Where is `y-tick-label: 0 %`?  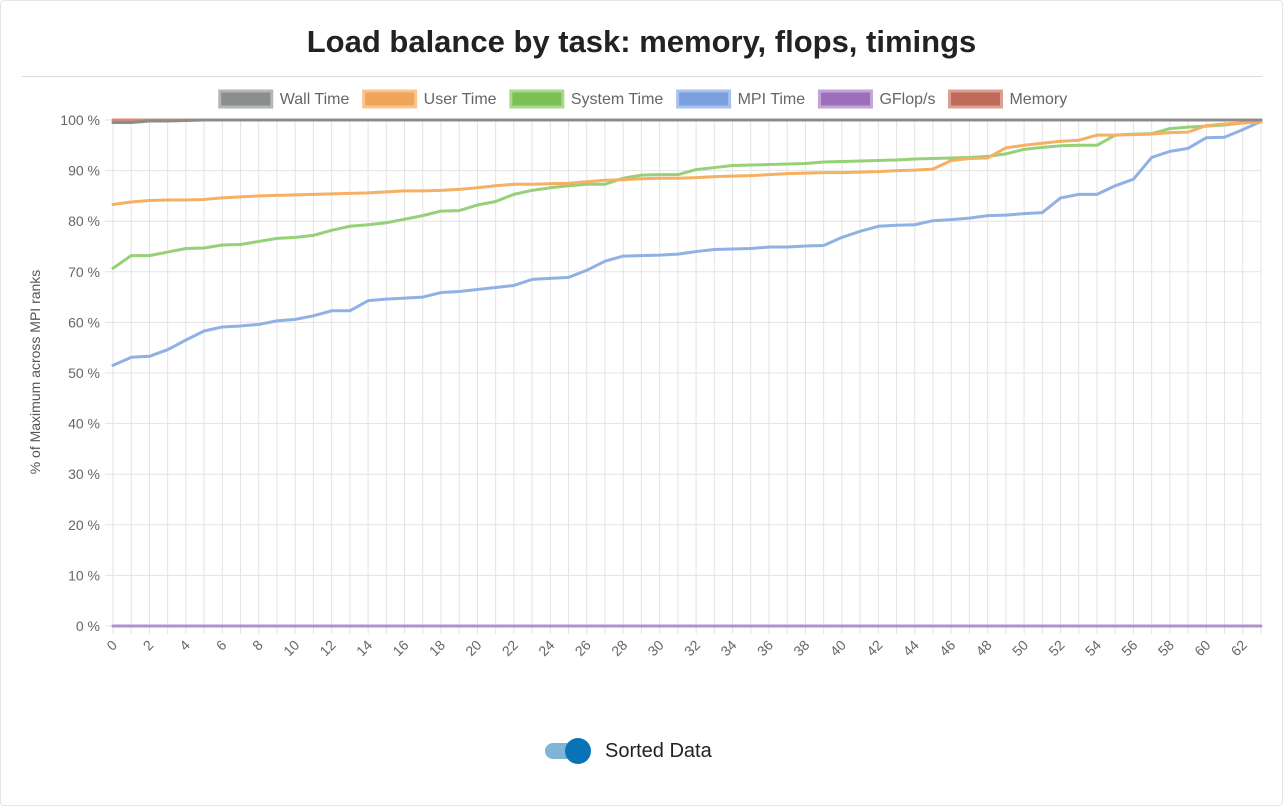
y-tick-label: 0 % is located at coordinates (88, 626).